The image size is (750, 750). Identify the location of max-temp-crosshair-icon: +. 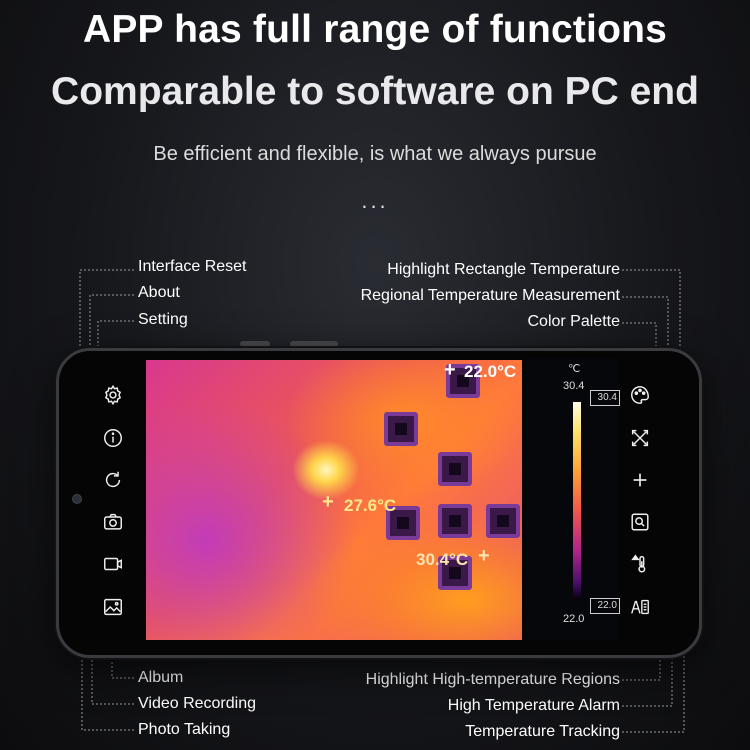
(450, 370).